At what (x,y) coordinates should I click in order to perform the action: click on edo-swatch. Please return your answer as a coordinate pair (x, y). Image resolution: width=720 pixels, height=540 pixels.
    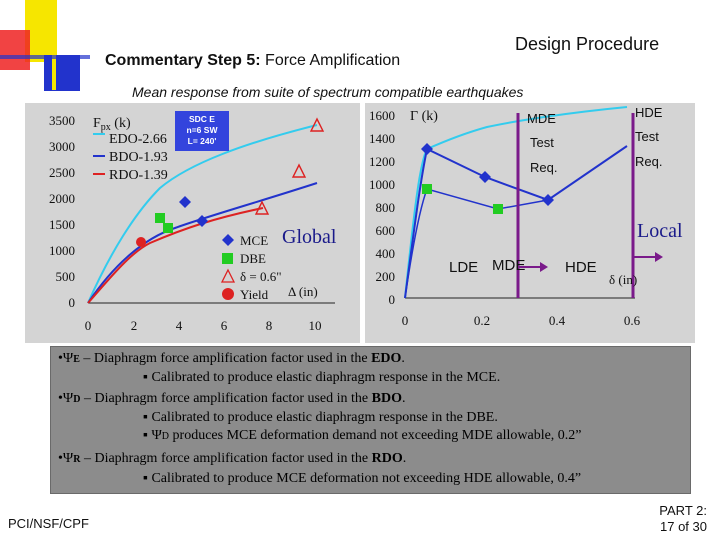
    Looking at the image, I should click on (99, 134).